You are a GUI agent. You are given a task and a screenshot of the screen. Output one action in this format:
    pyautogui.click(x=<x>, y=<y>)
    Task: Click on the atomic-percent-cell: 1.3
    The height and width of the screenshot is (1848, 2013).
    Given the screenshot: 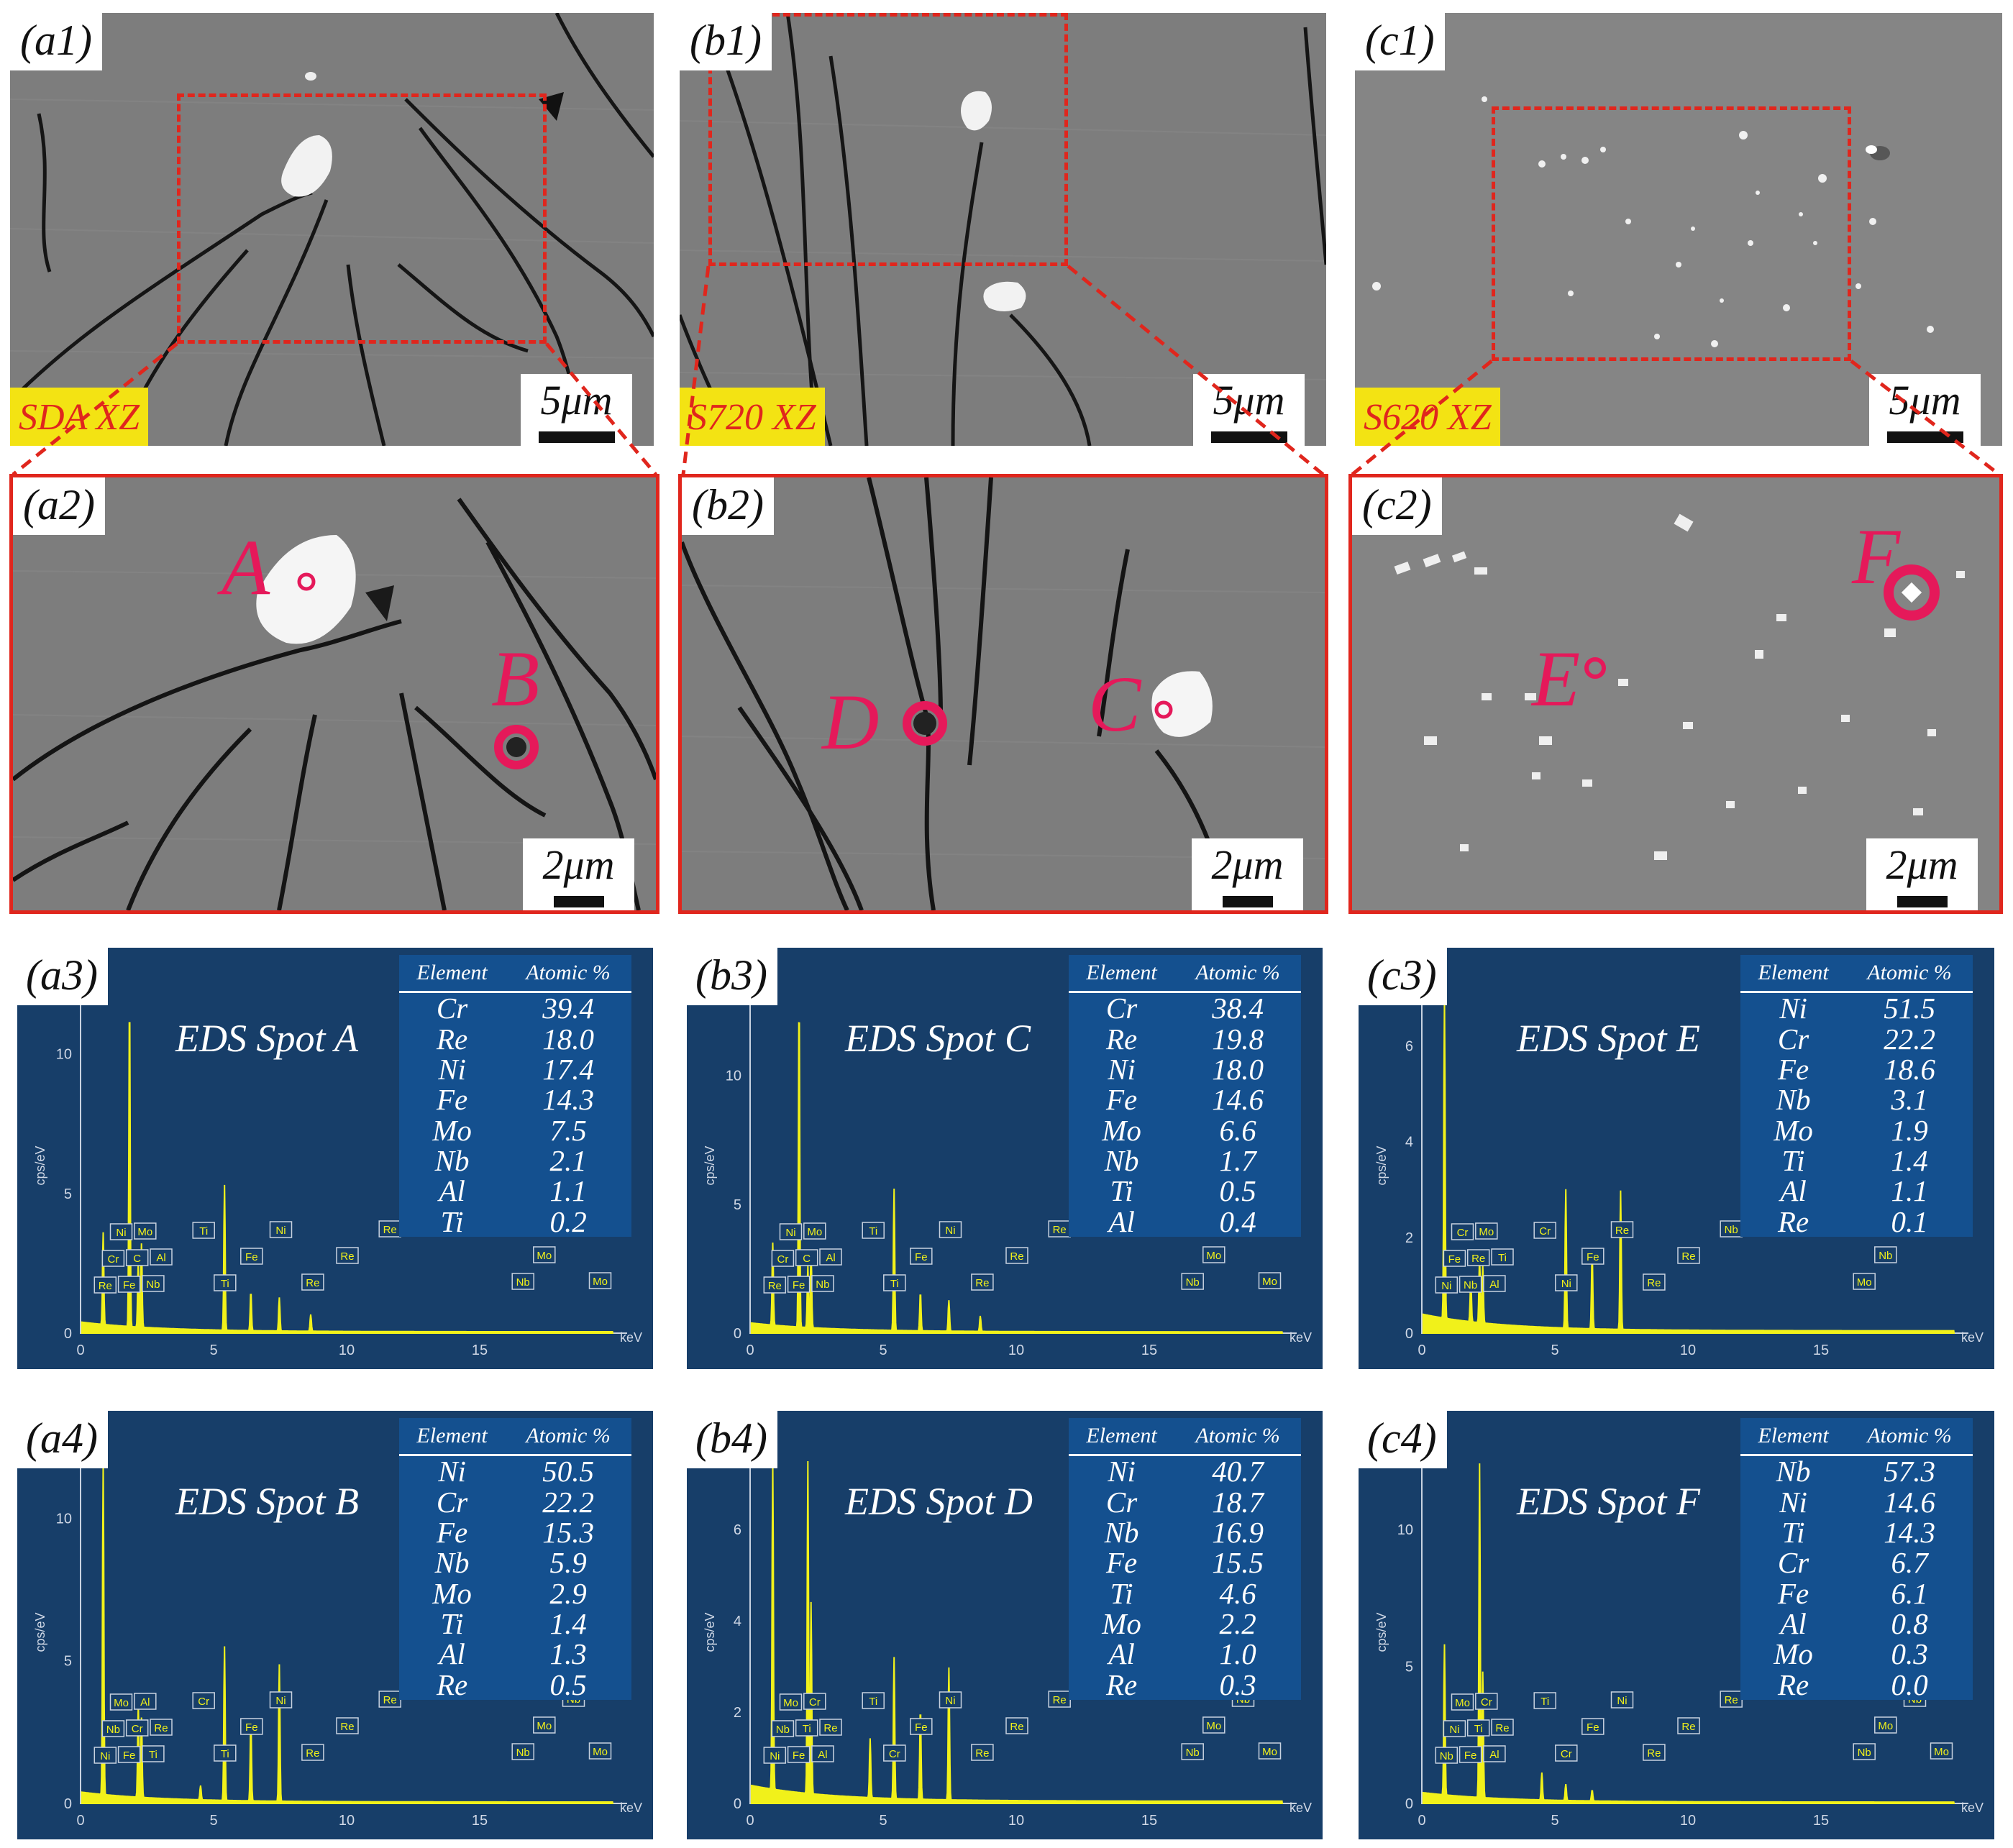 What is the action you would take?
    pyautogui.click(x=568, y=1654)
    